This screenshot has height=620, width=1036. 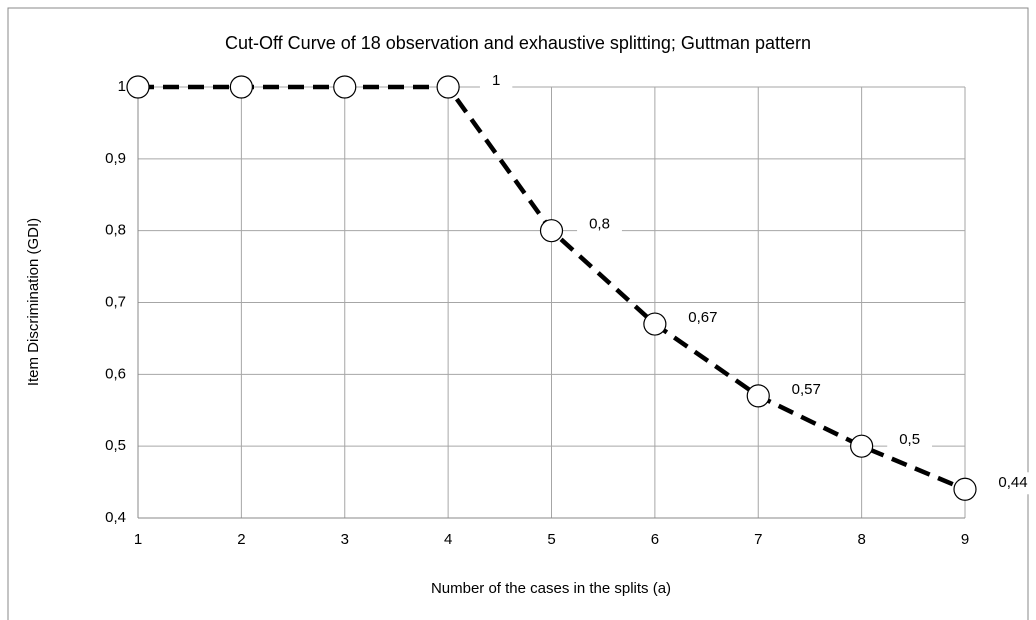 I want to click on data-label: 1, so click(x=496, y=80).